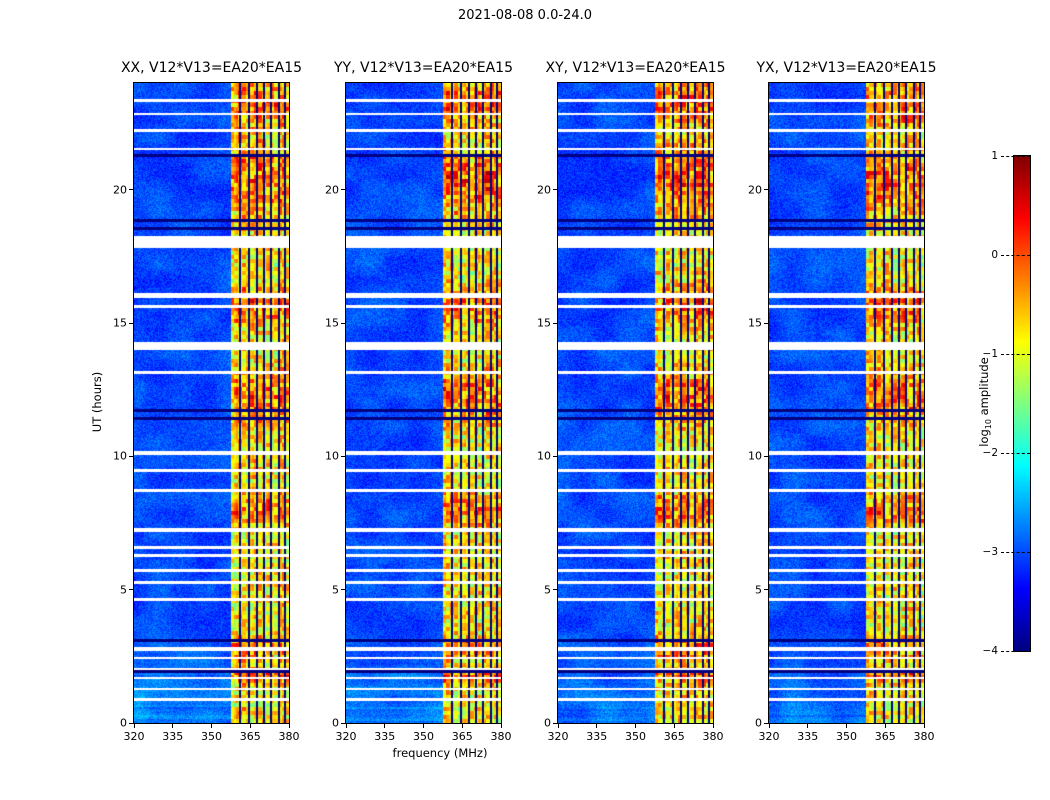 The height and width of the screenshot is (800, 1050). What do you see at coordinates (211, 403) in the screenshot?
I see `spectrogram-canvas-xx` at bounding box center [211, 403].